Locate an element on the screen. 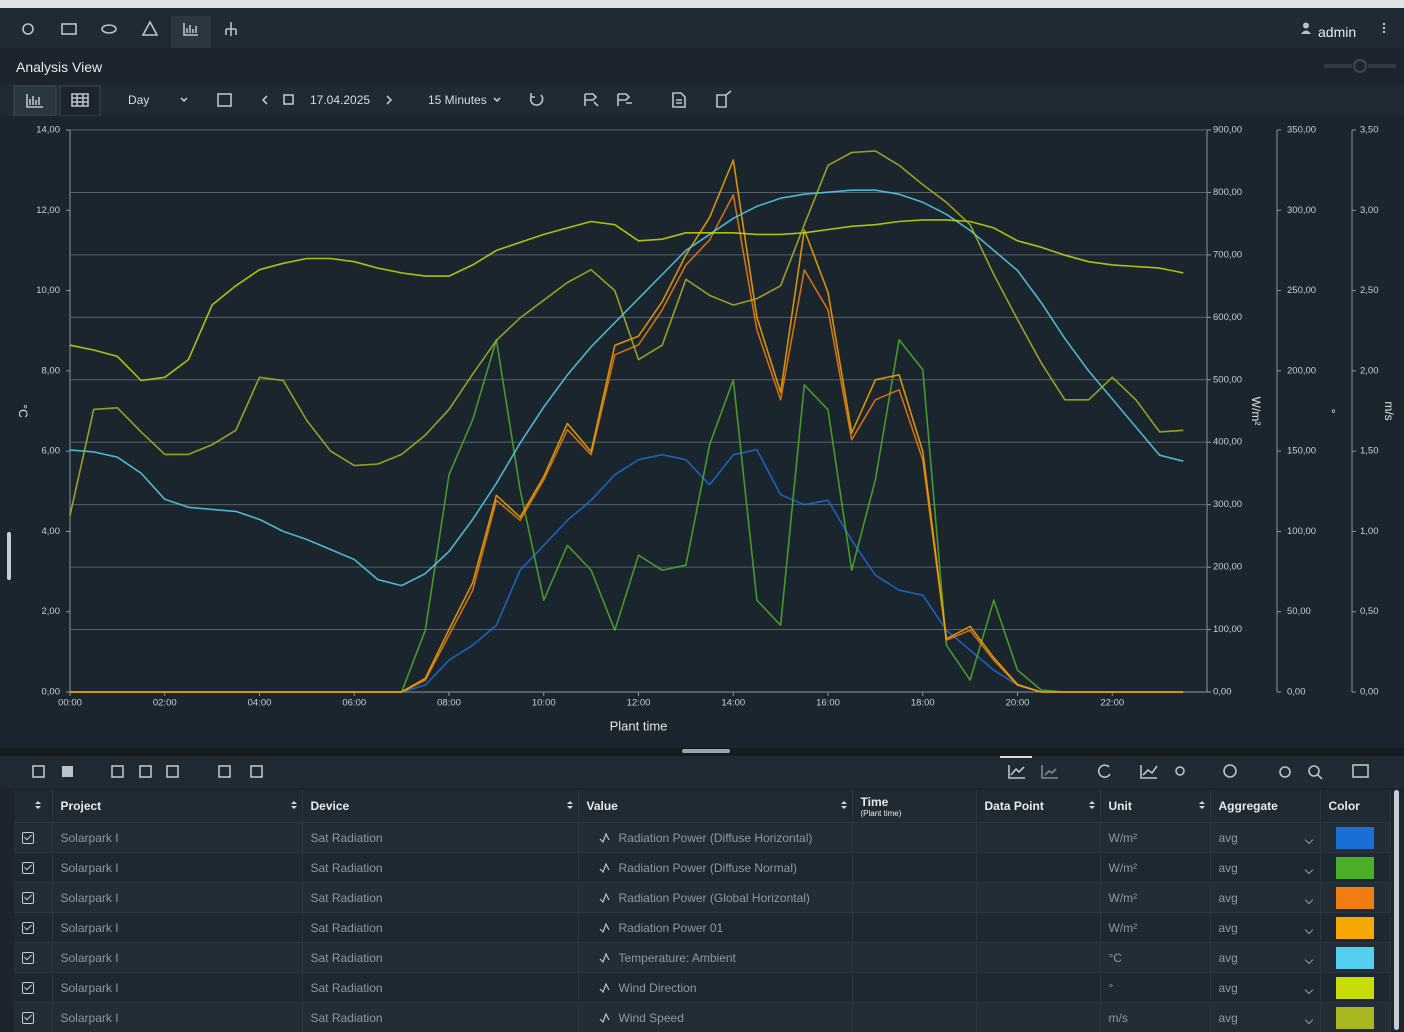 This screenshot has height=1032, width=1404. table-mode-button is located at coordinates (80, 100).